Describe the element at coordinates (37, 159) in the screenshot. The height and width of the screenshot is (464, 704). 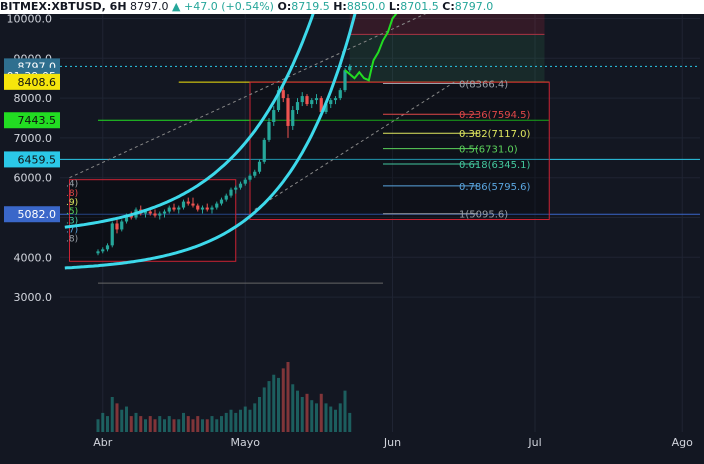
I see `price-tag-label: 6459.5` at that location.